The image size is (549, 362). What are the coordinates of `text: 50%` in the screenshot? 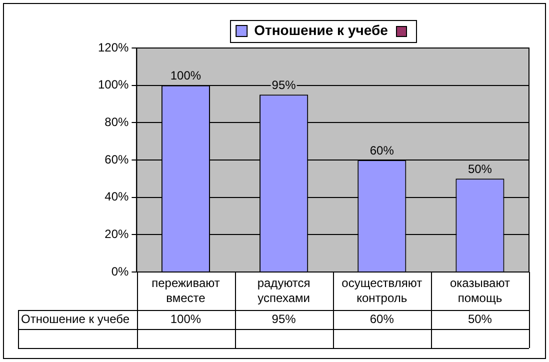 It's located at (480, 169).